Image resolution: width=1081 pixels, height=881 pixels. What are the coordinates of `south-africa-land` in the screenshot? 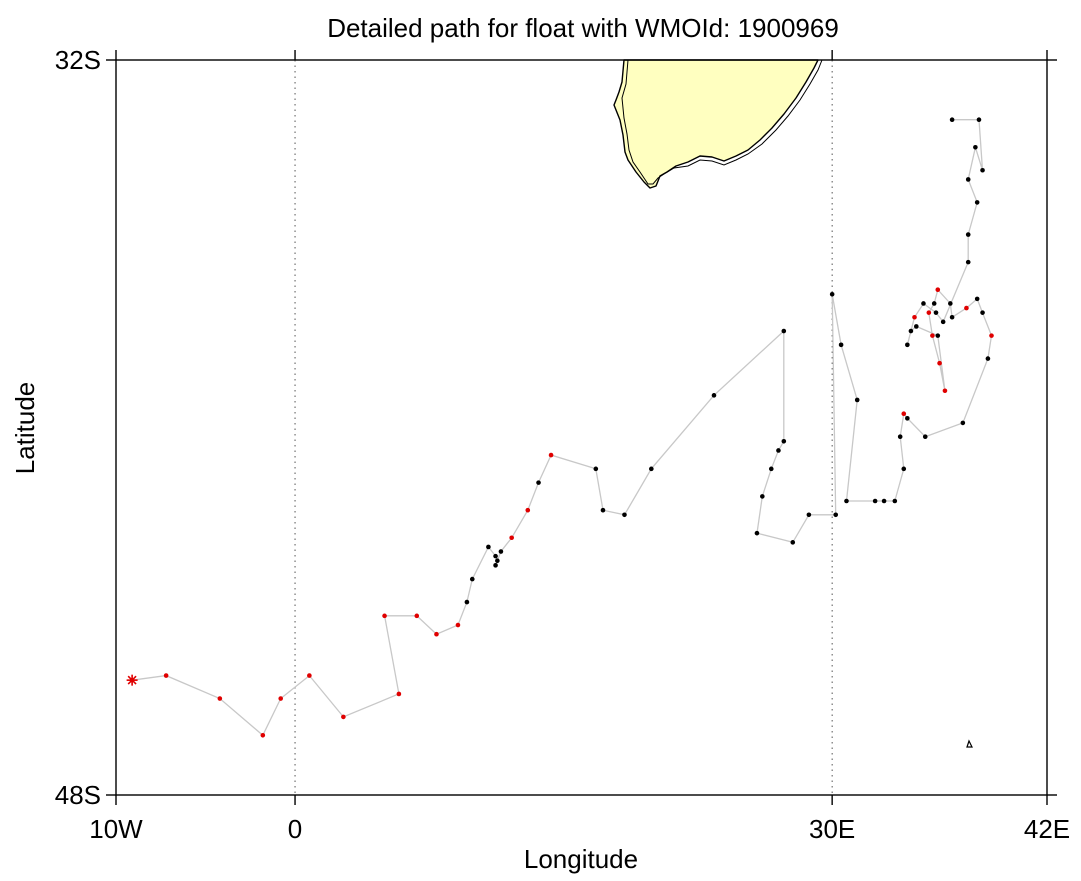 It's located at (716, 124).